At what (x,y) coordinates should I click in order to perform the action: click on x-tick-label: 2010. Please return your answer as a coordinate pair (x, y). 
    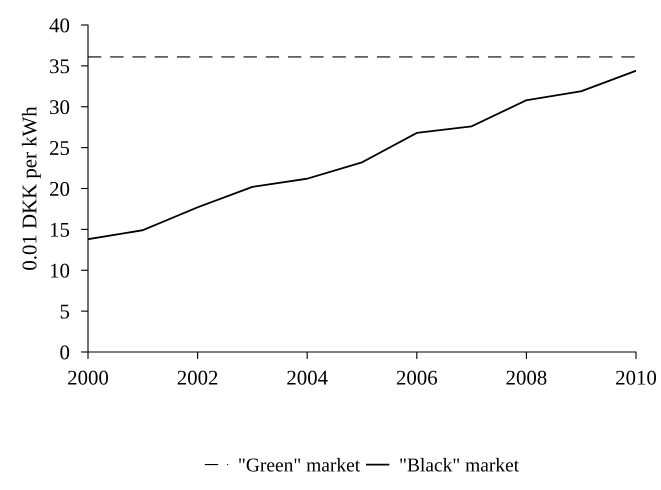
    Looking at the image, I should click on (636, 377).